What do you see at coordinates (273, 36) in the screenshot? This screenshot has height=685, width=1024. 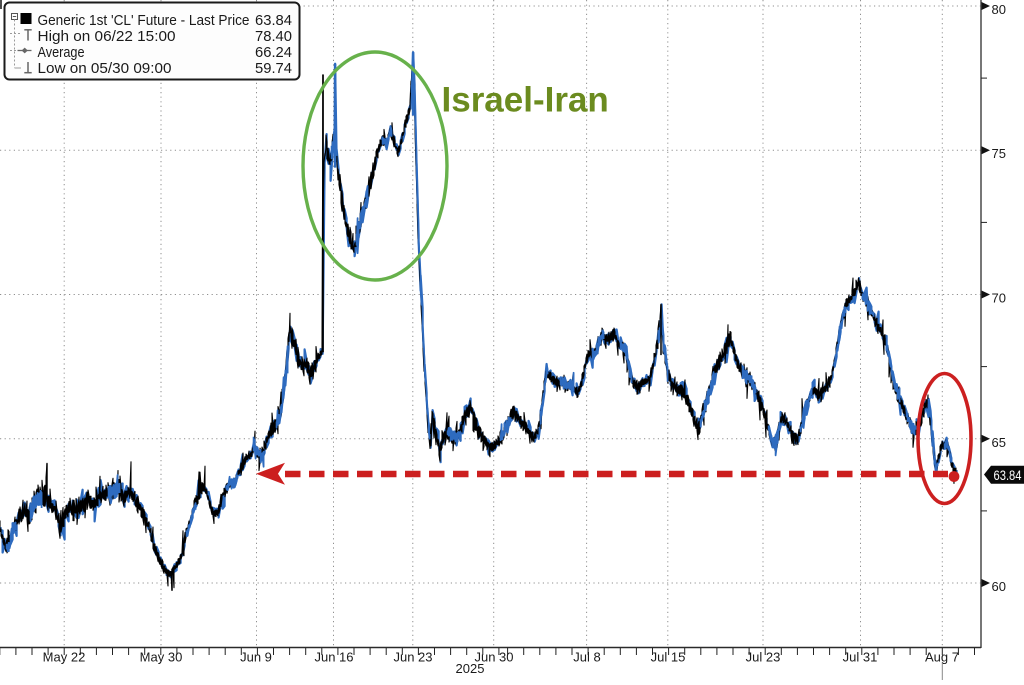 I see `svg-text: 78.40` at bounding box center [273, 36].